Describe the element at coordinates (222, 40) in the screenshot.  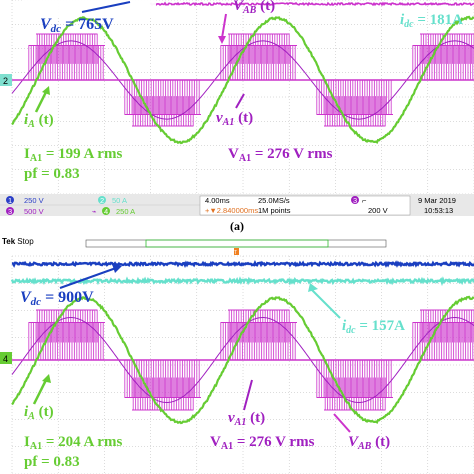
I see `vab-a-arrowhead` at that location.